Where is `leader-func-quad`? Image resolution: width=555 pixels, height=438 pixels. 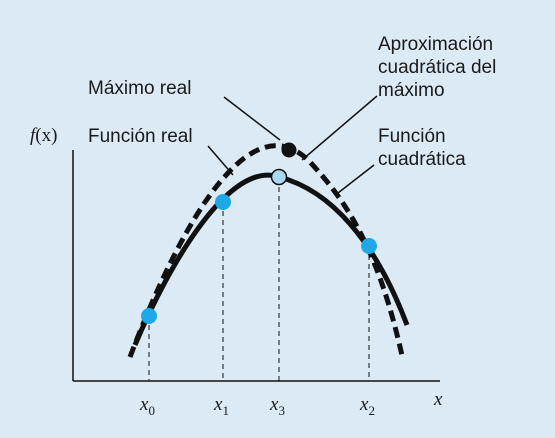 leader-func-quad is located at coordinates (356, 179).